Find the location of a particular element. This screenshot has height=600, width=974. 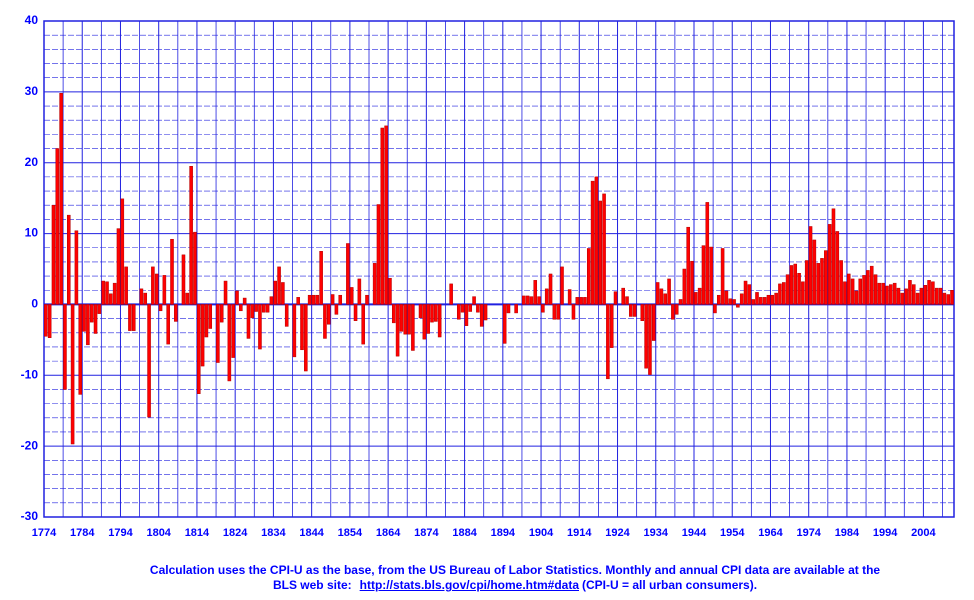

x-tick-label: 1974 is located at coordinates (808, 533).